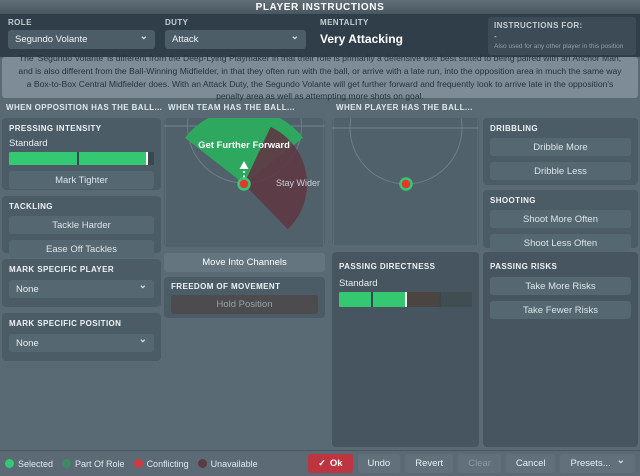  I want to click on revert-button: Revert, so click(429, 463).